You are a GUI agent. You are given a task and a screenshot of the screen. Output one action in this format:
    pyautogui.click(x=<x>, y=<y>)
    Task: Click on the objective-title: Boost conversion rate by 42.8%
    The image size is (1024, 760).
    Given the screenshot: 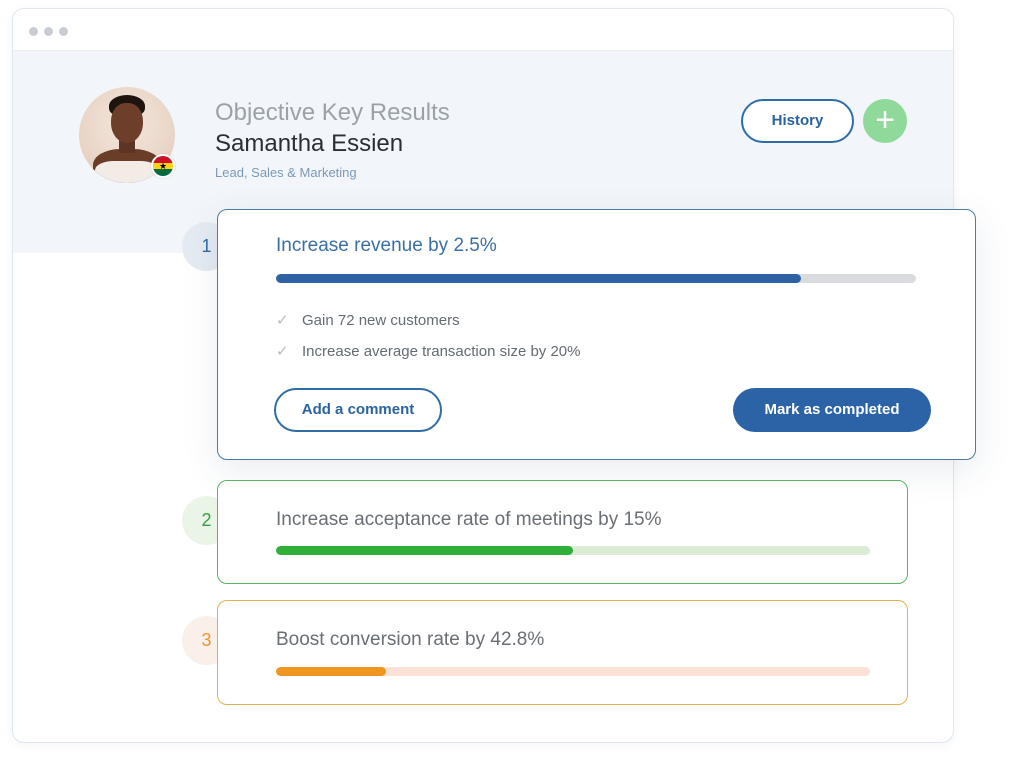 What is the action you would take?
    pyautogui.click(x=410, y=639)
    